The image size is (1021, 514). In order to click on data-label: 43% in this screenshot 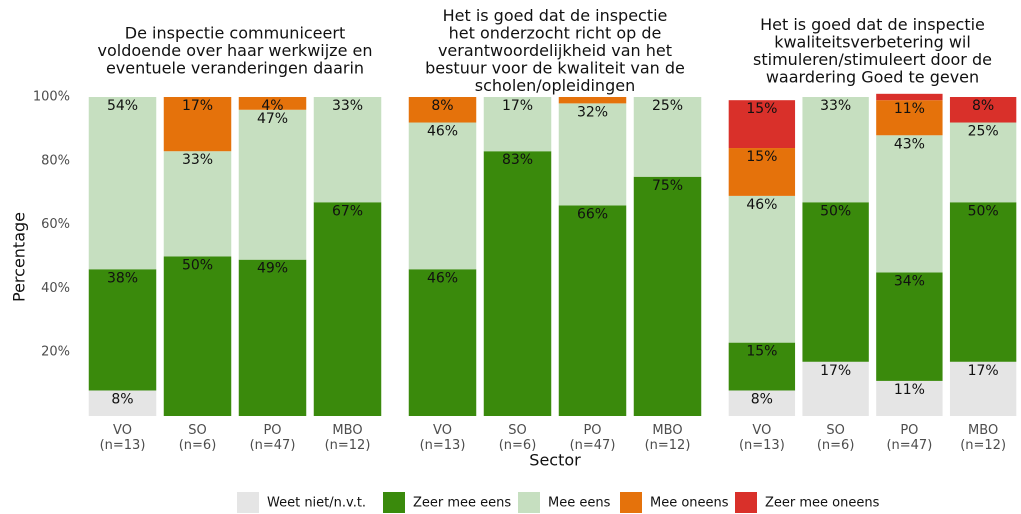, I will do `click(909, 144)`.